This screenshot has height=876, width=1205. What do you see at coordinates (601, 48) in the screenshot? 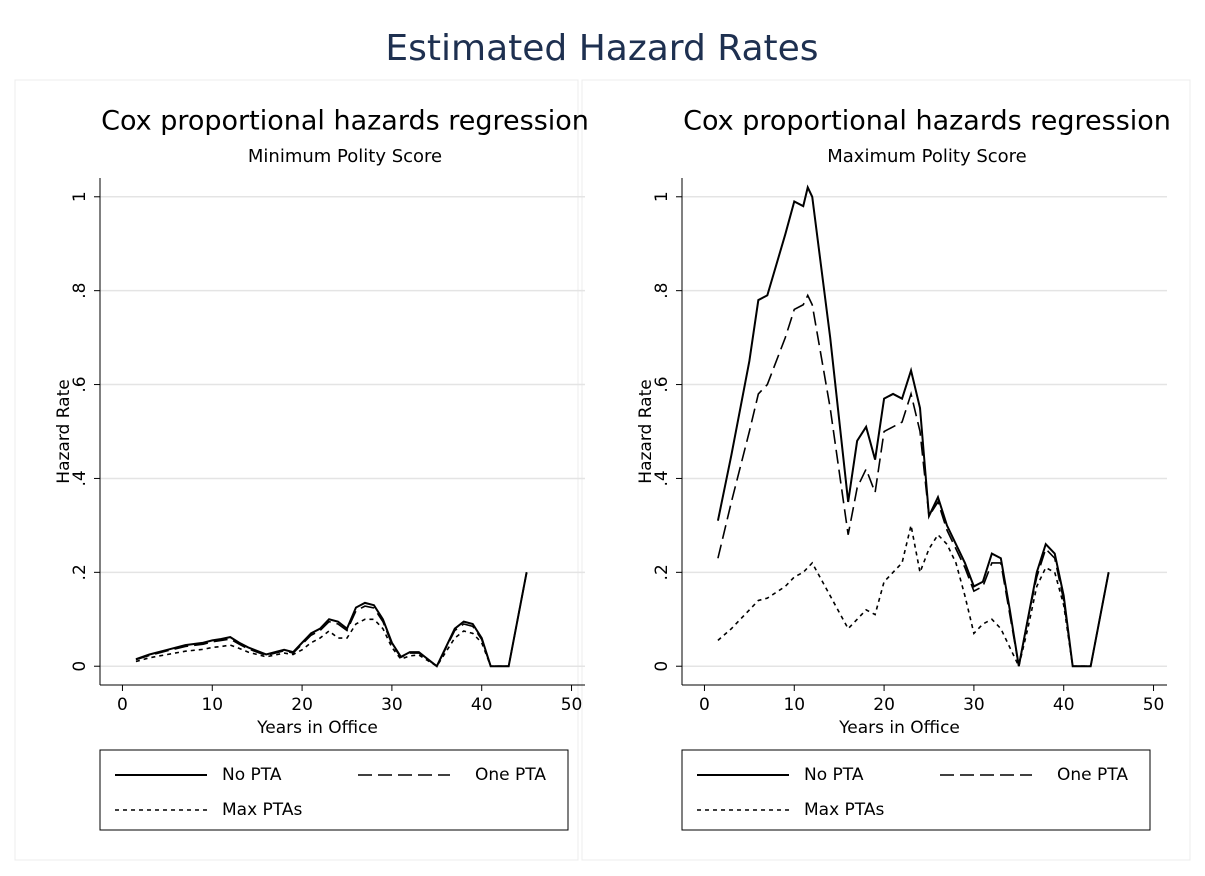
I see `figure-title: Estimated Hazard Rates` at bounding box center [601, 48].